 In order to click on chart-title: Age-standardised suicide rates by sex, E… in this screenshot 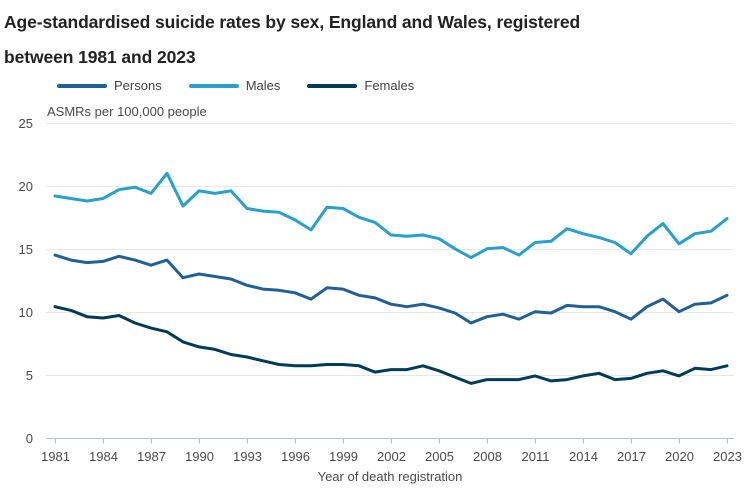, I will do `click(292, 40)`.